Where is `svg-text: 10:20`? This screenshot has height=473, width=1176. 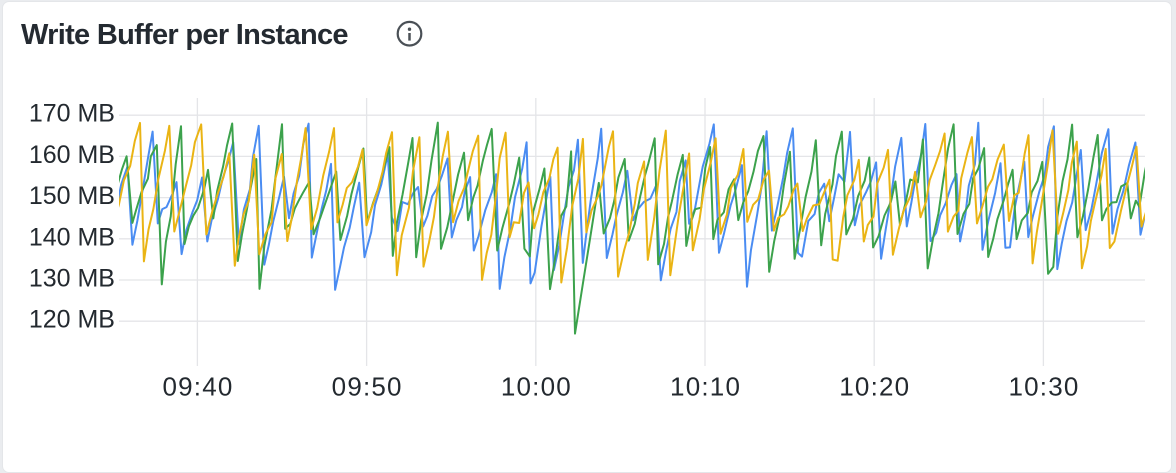
svg-text: 10:20 is located at coordinates (874, 387).